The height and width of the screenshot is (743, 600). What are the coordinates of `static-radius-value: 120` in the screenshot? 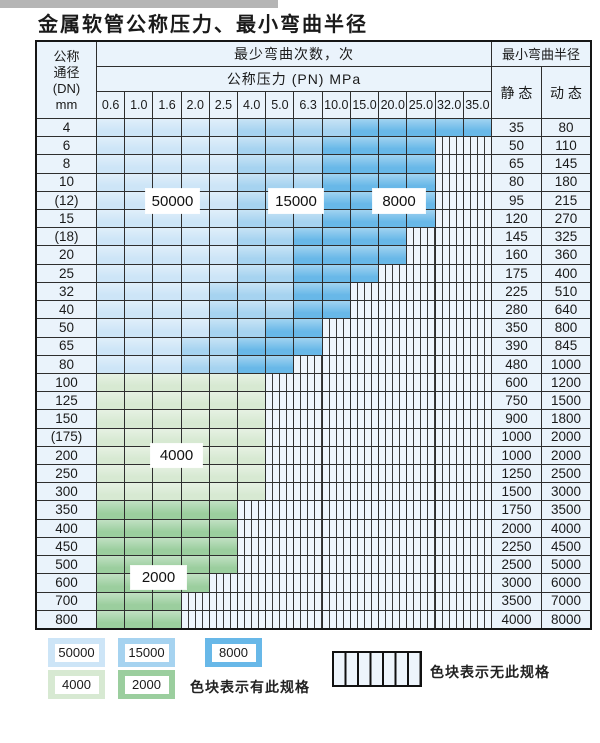 It's located at (516, 219).